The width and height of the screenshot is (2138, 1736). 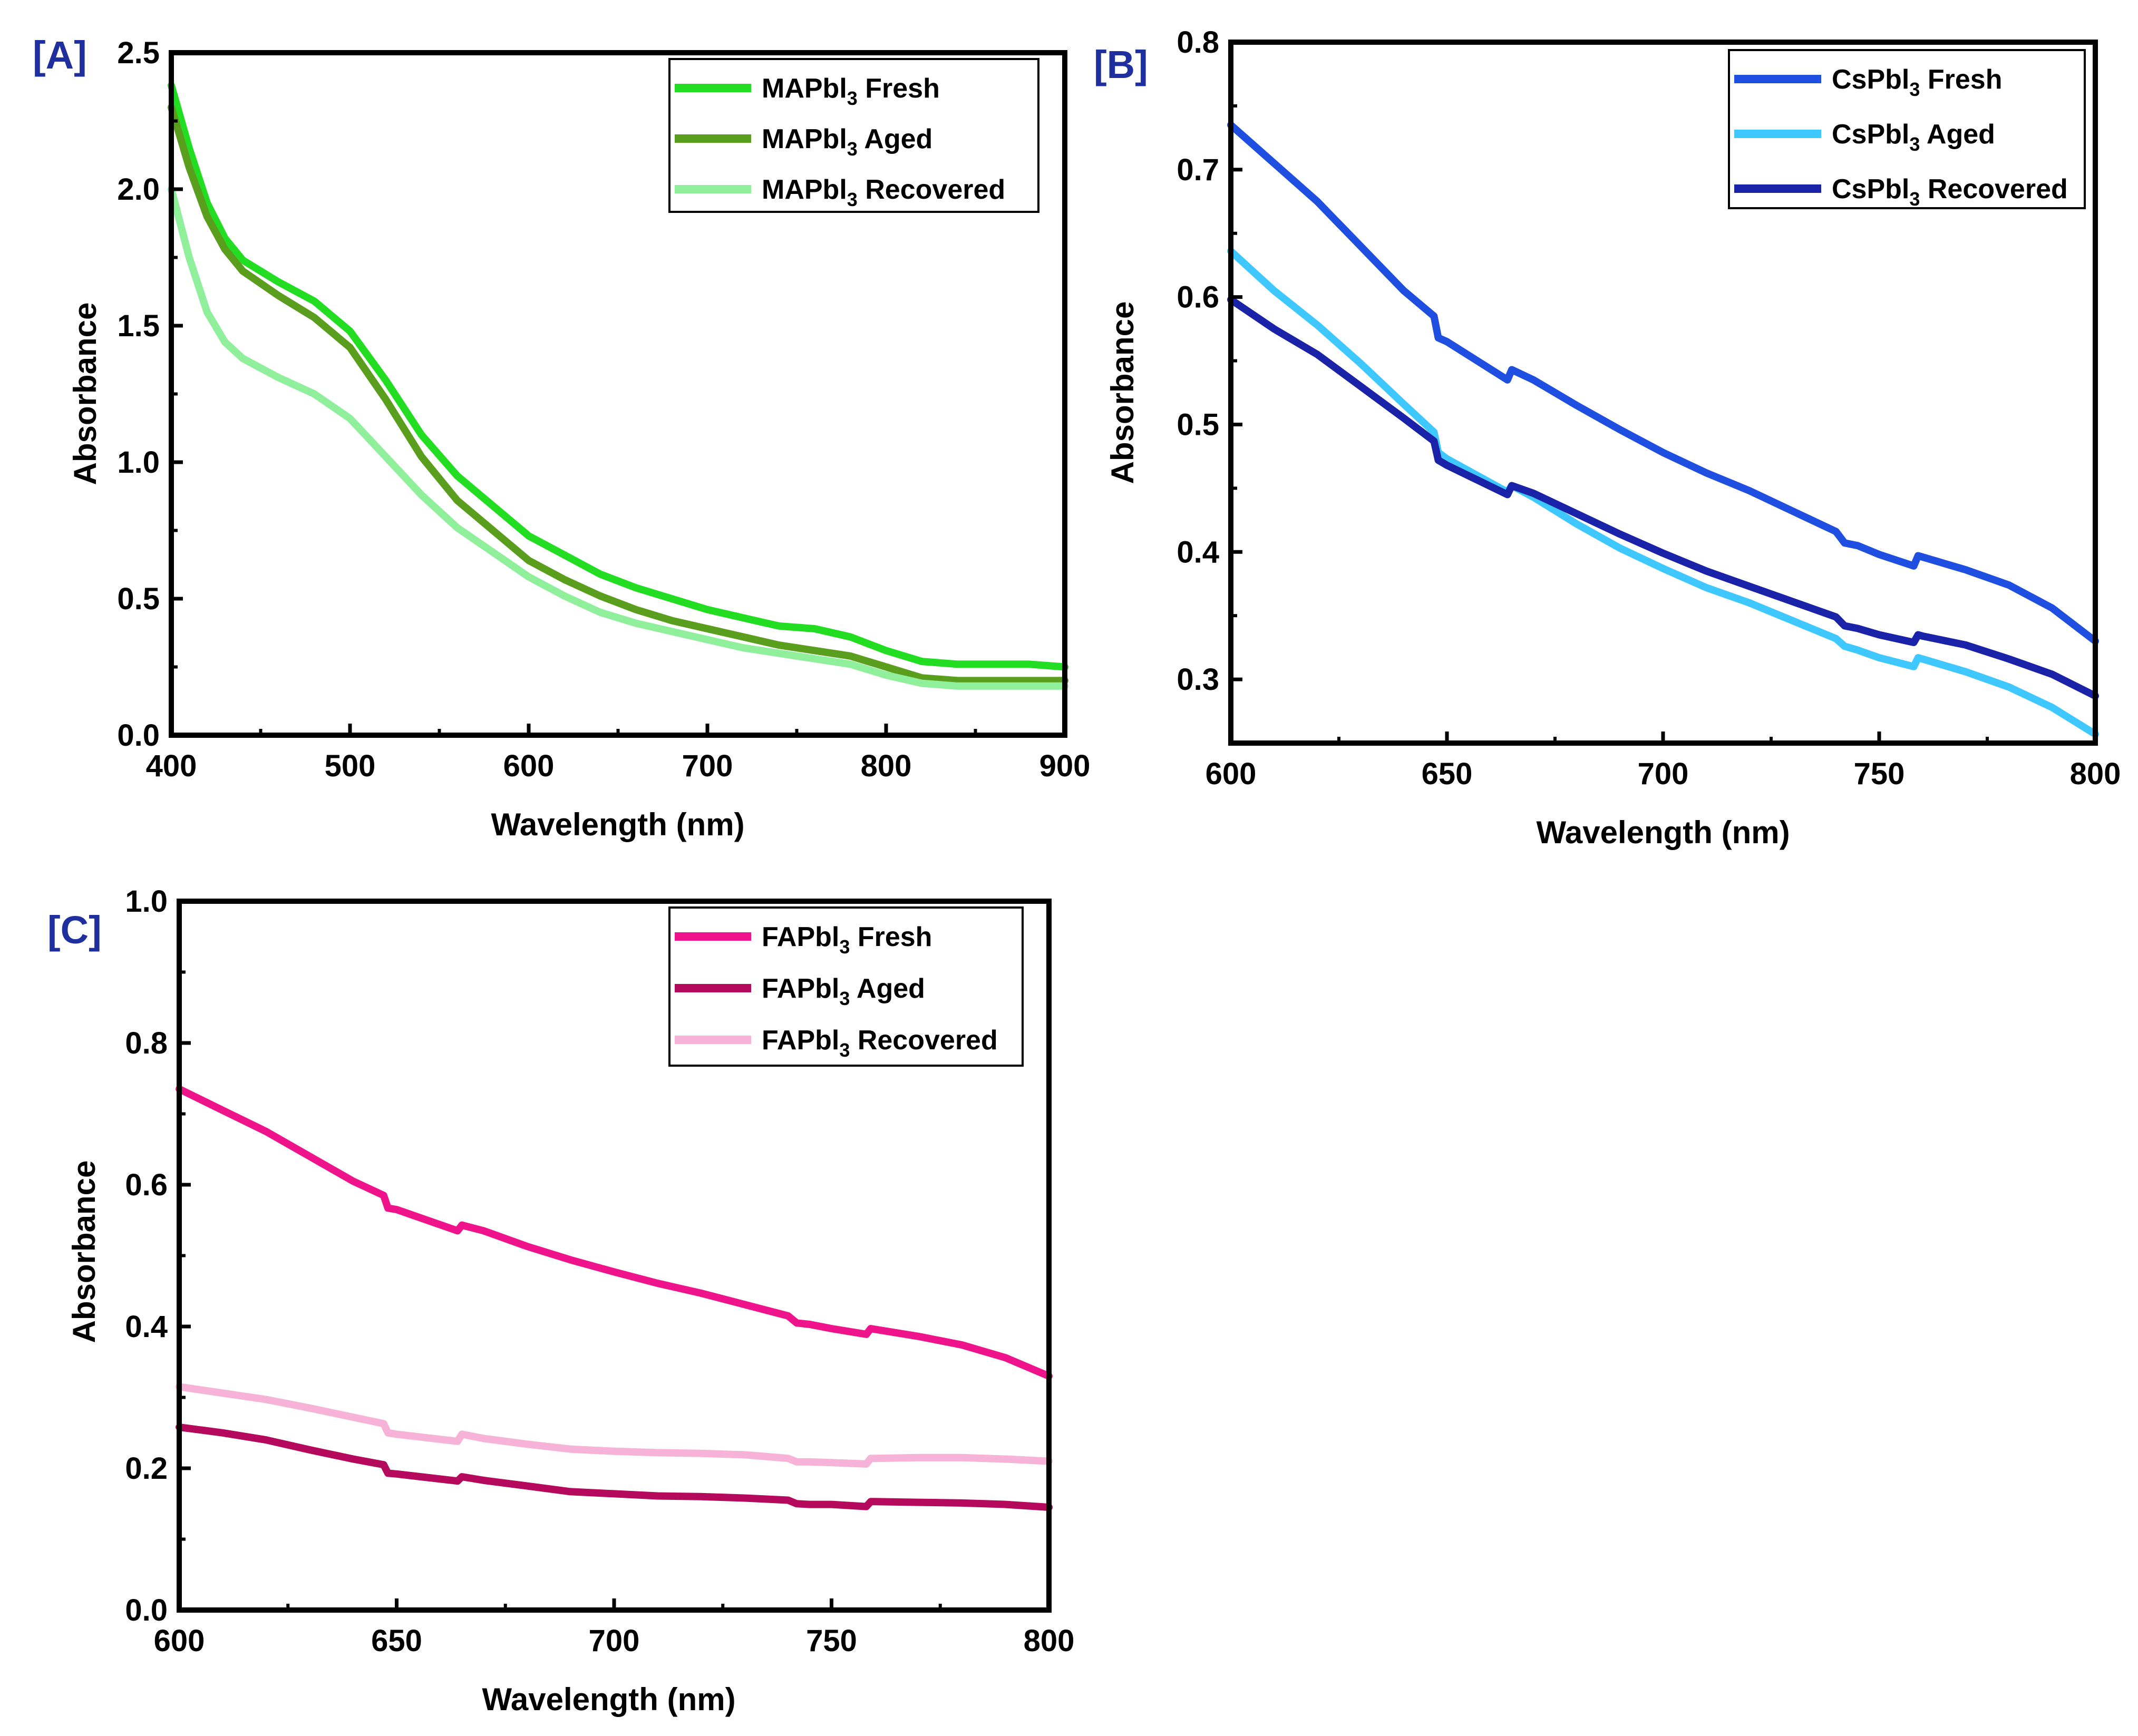 What do you see at coordinates (847, 142) in the screenshot?
I see `panel-a-legend-label-2: MAPbl3 Aged` at bounding box center [847, 142].